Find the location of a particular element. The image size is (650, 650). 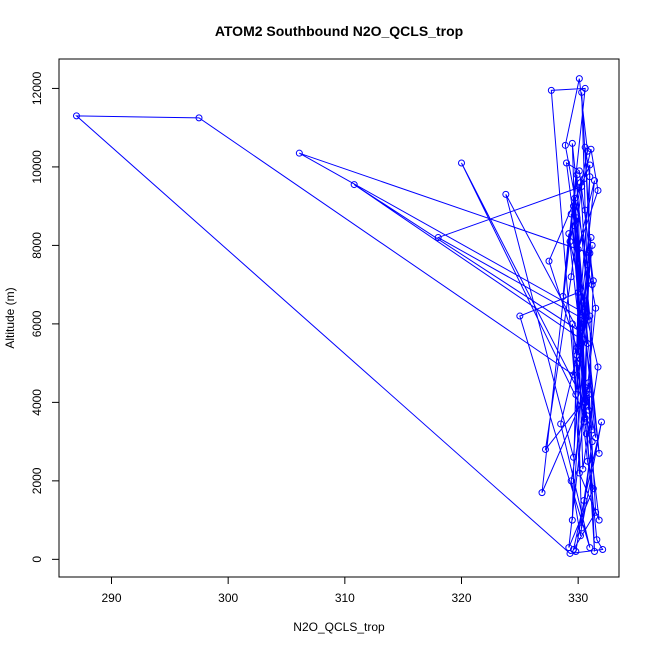

y-tick-label: 4000 is located at coordinates (37, 402).